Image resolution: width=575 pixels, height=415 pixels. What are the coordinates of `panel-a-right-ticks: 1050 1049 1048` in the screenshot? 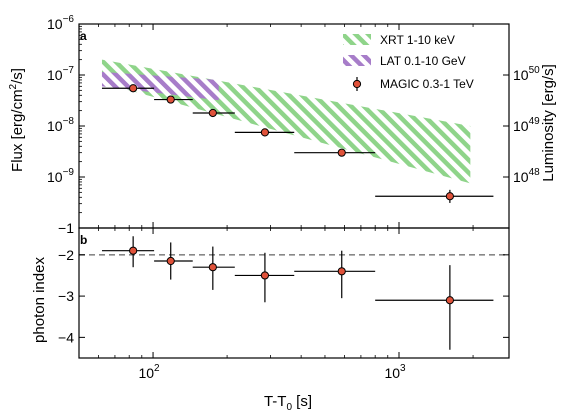 It's located at (521, 125).